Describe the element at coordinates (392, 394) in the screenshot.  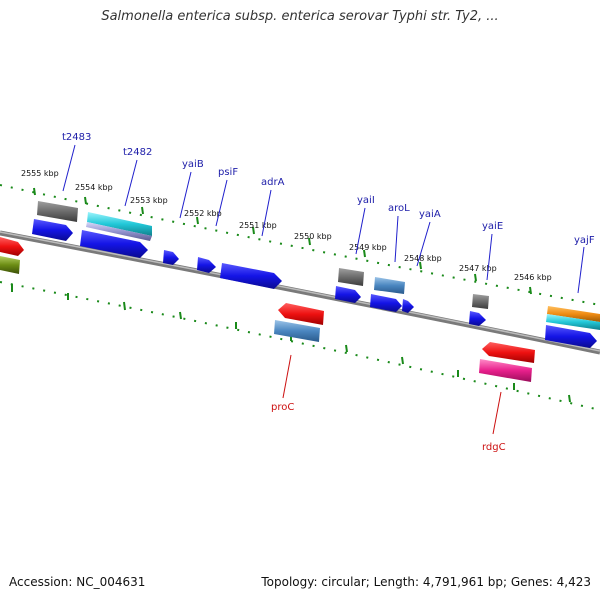
I see `reverse-leader-lines` at that location.